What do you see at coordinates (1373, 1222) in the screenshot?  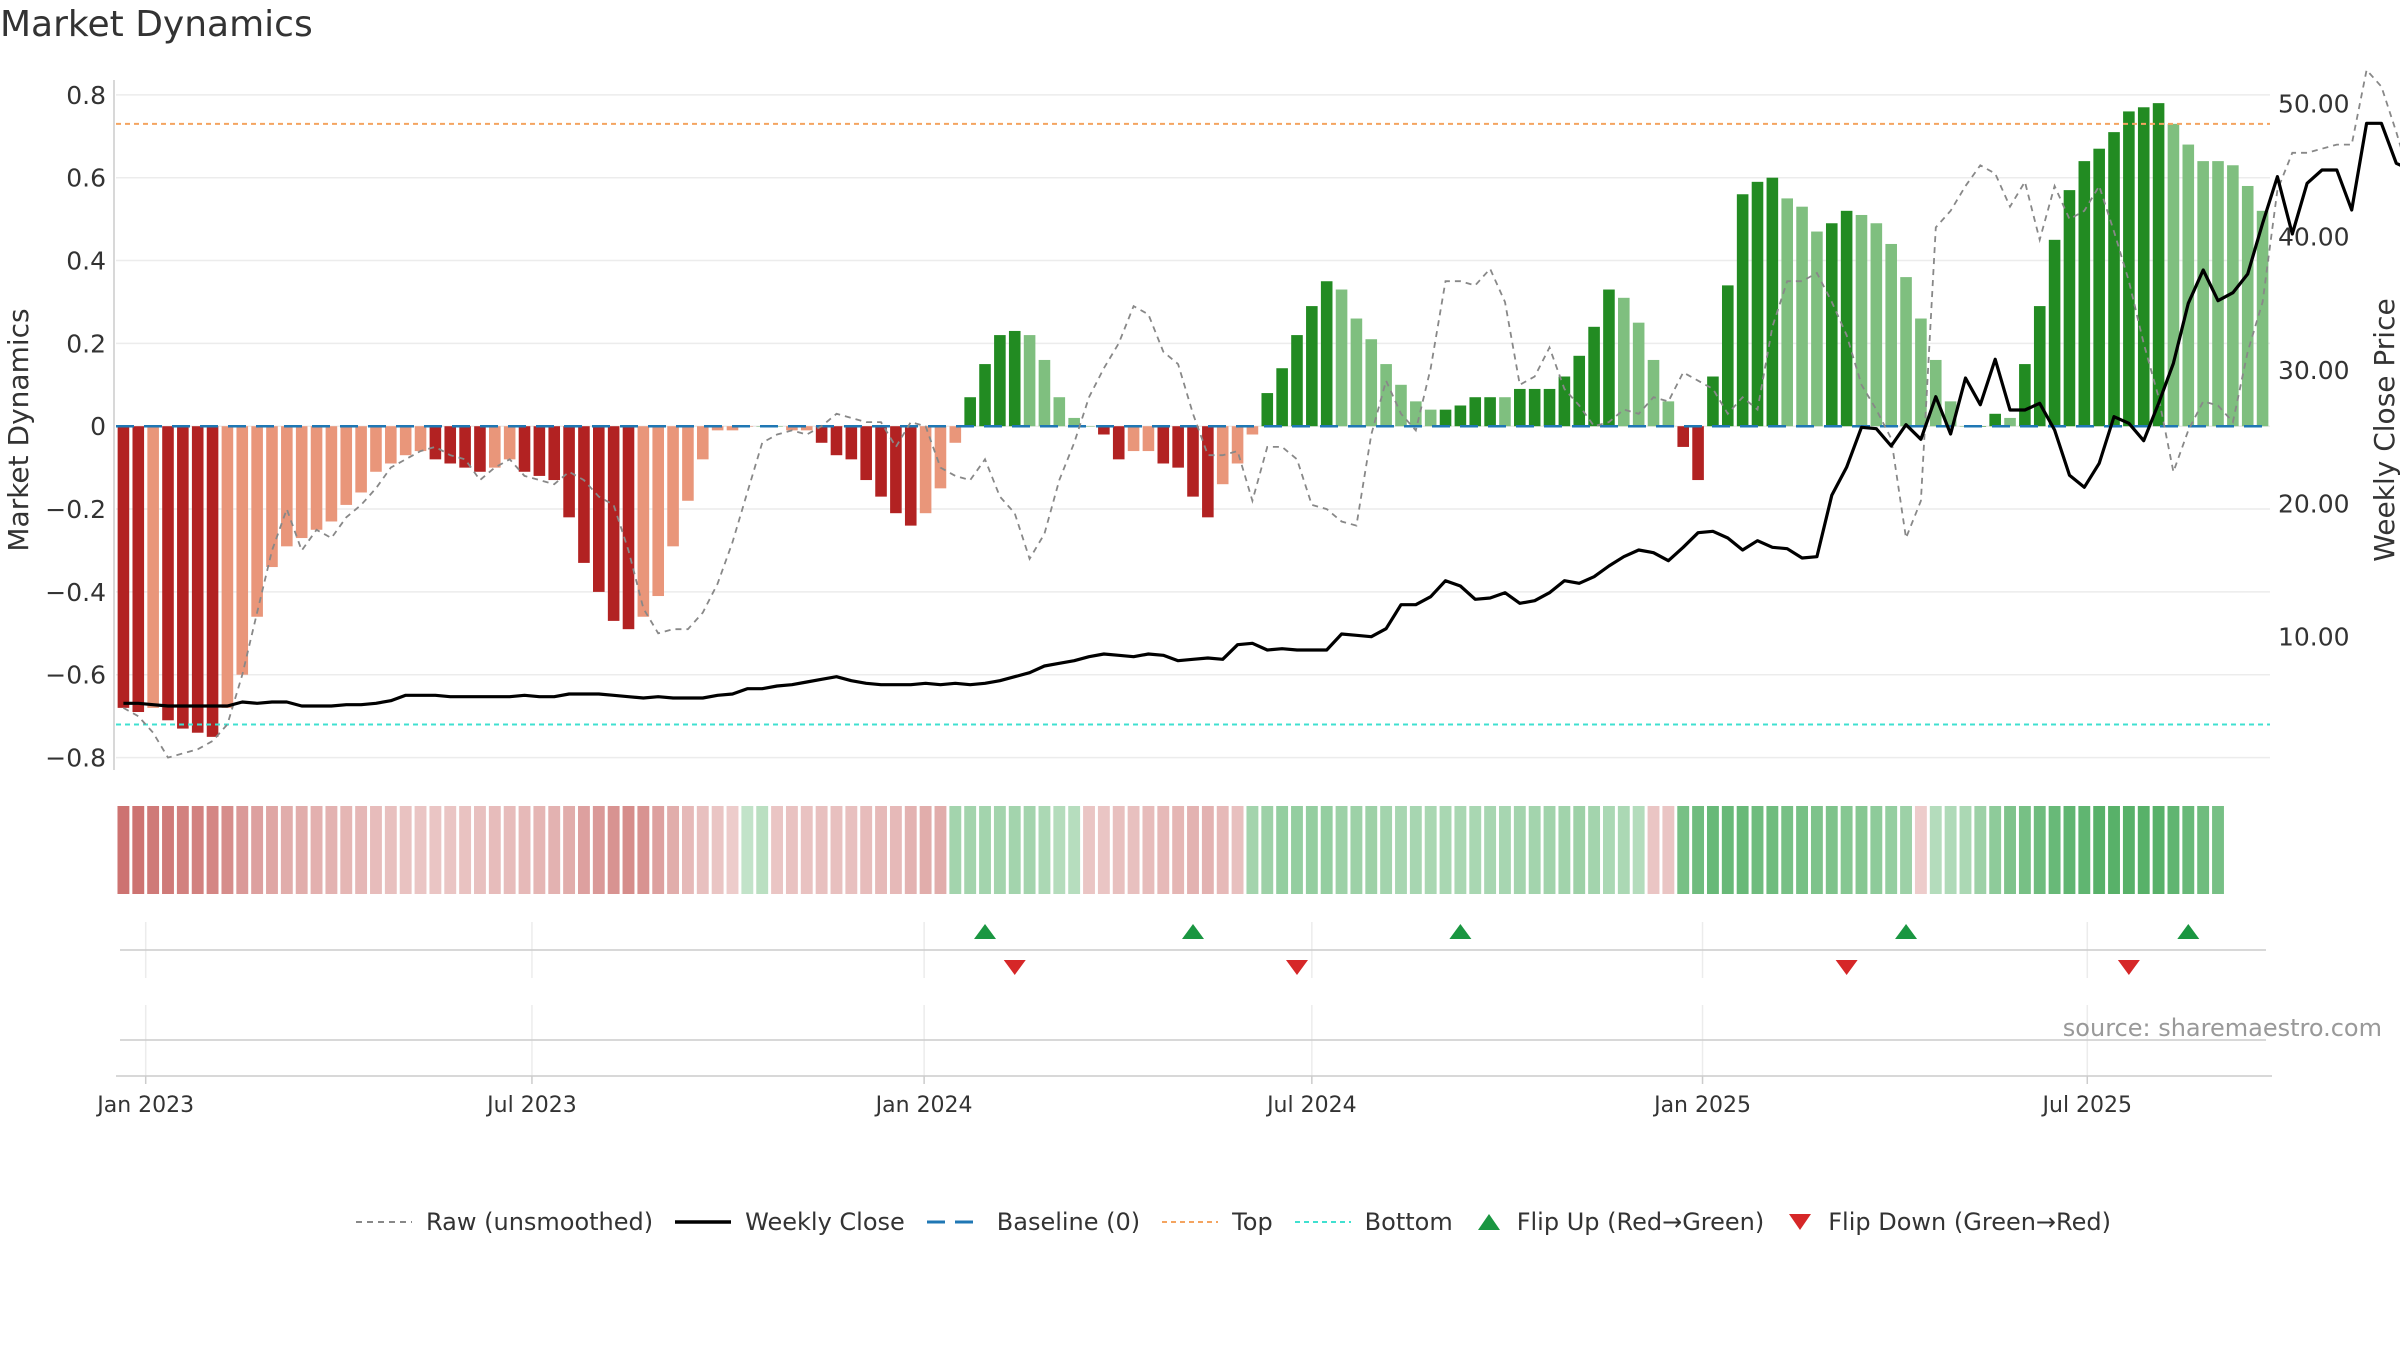 I see `legend-item-bottom: Bottom` at bounding box center [1373, 1222].